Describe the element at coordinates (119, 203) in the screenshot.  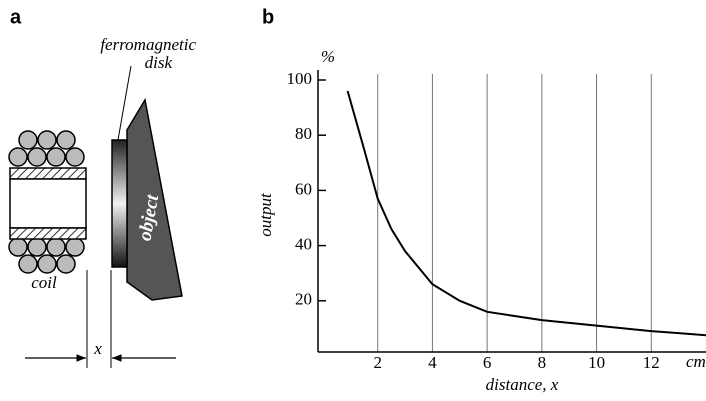
I see `disk-shape` at that location.